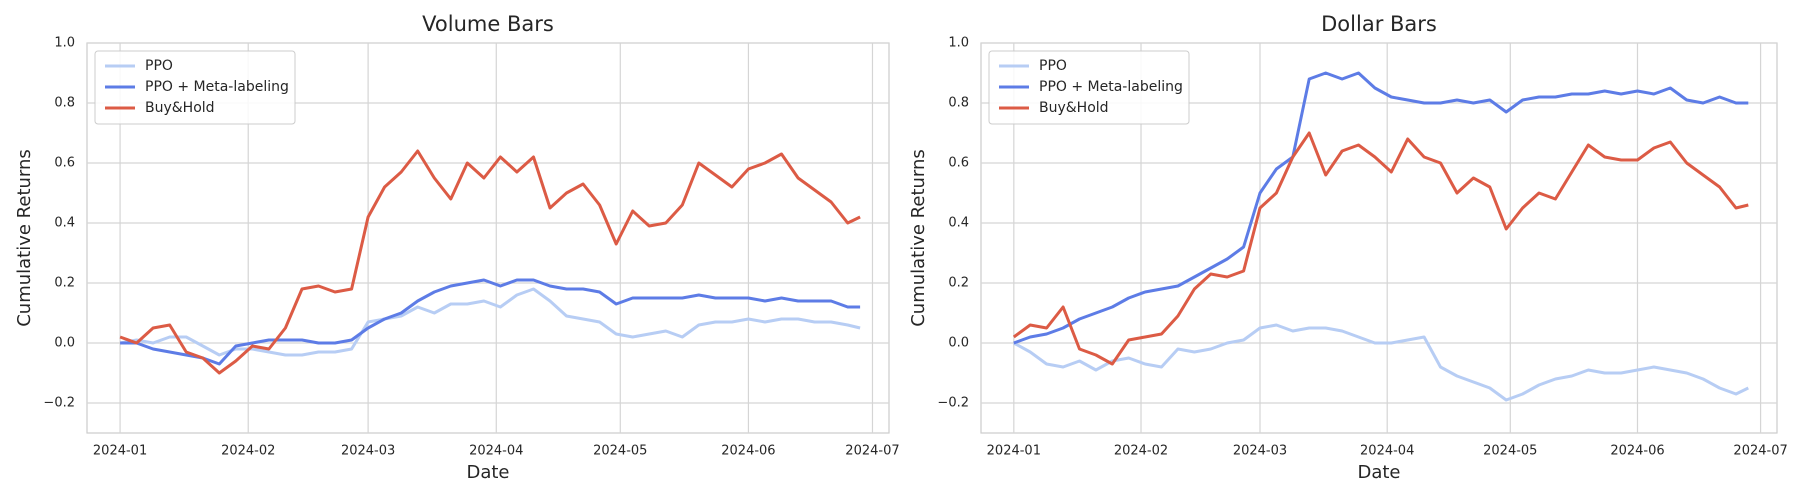  What do you see at coordinates (488, 24) in the screenshot?
I see `chart-title: Volume Bars` at bounding box center [488, 24].